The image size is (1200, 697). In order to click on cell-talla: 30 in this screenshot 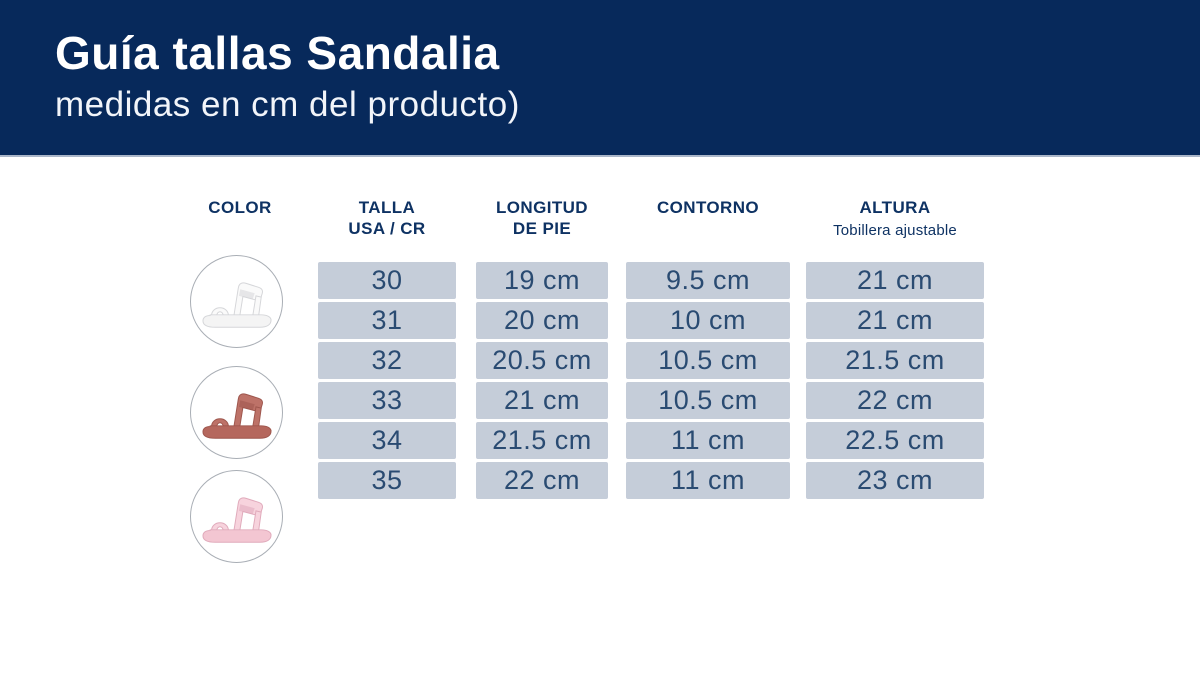, I will do `click(387, 280)`.